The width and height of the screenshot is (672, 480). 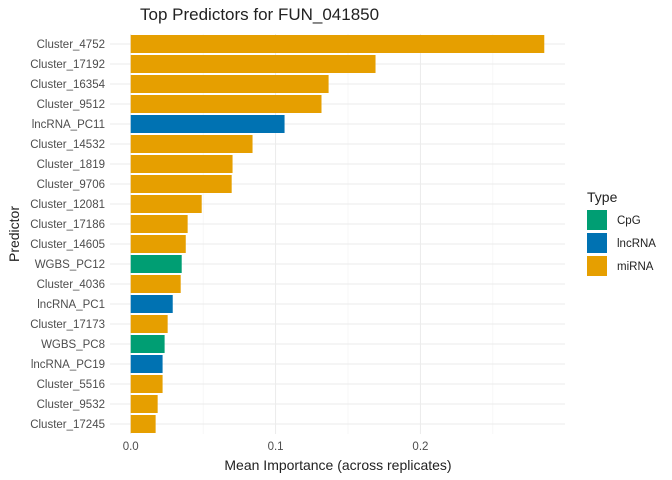 I want to click on y-tick-label: Cluster_16354, so click(x=67, y=85).